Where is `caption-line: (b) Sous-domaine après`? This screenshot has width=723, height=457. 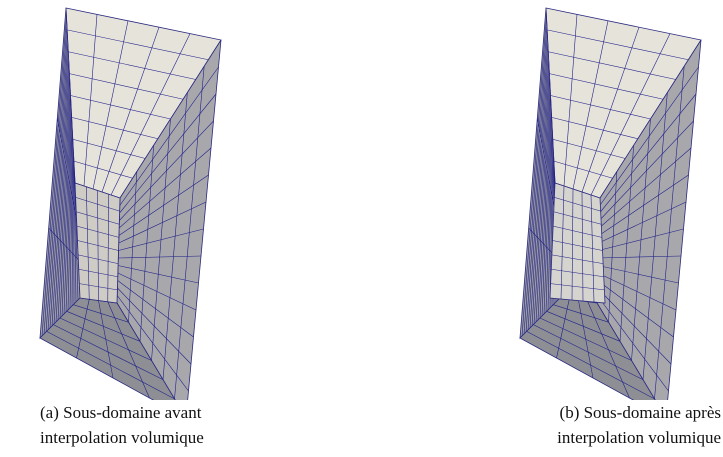
caption-line: (b) Sous-domaine après is located at coordinates (640, 412).